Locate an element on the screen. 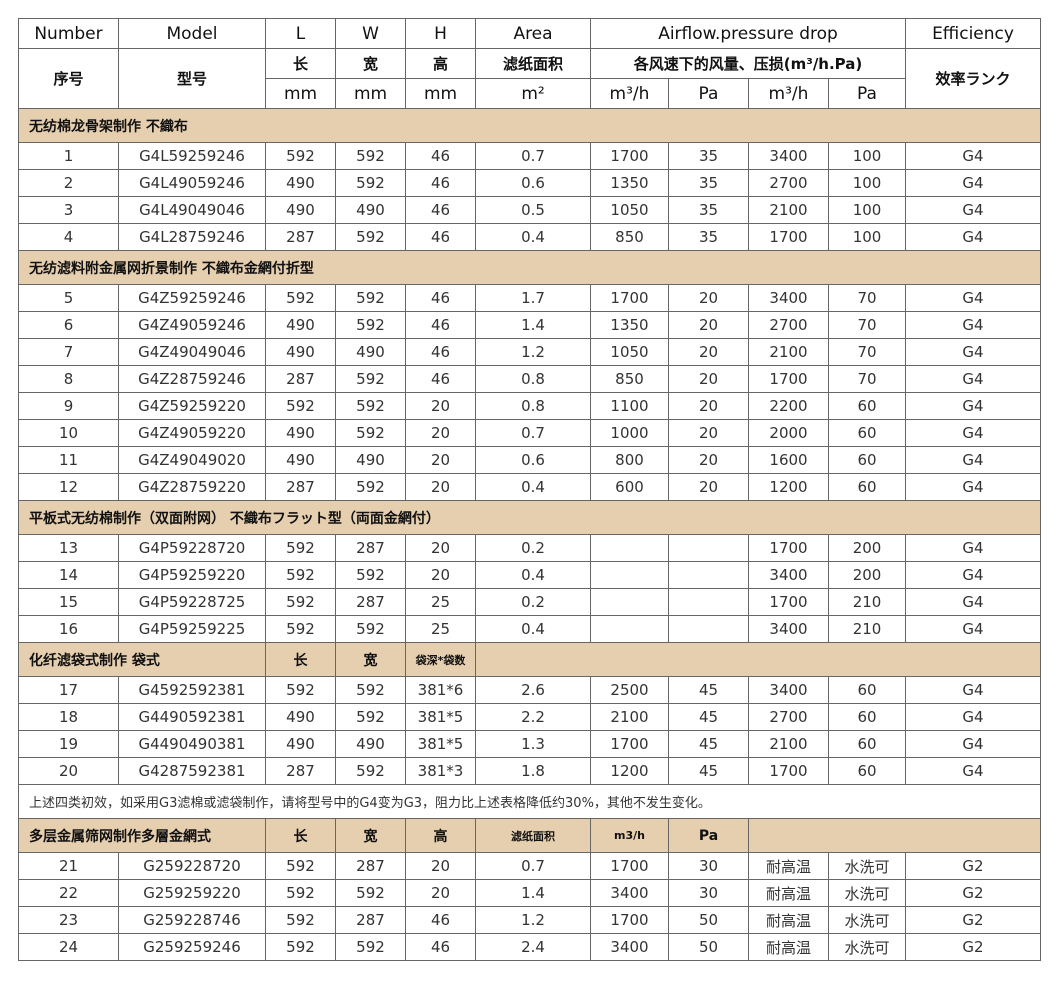  header-airflow: Airflow.pressure drop is located at coordinates (748, 33).